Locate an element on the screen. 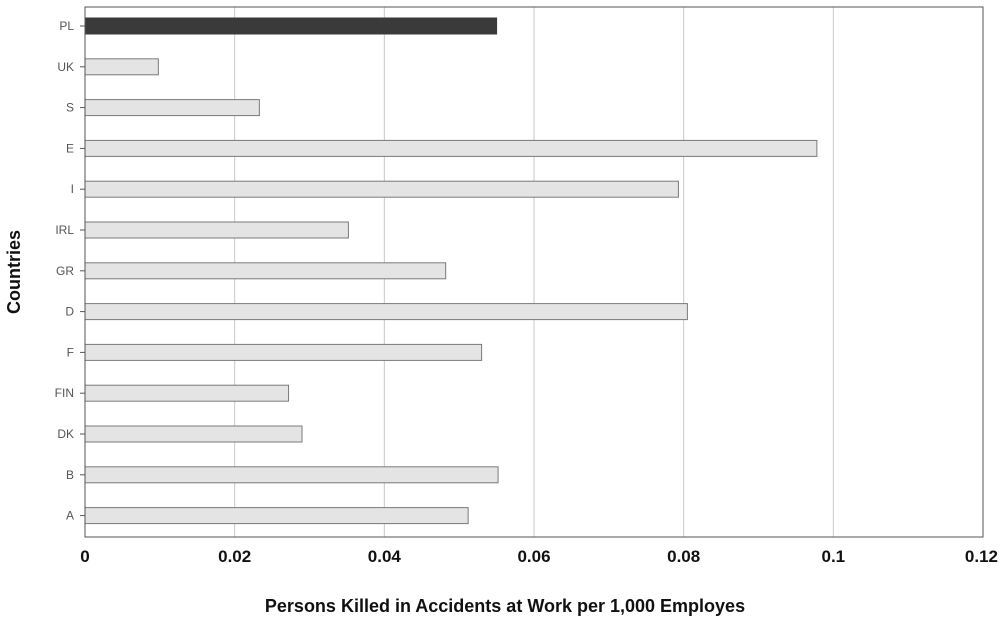 Image resolution: width=1000 pixels, height=617 pixels. x-tick-label: 0.02 is located at coordinates (234, 556).